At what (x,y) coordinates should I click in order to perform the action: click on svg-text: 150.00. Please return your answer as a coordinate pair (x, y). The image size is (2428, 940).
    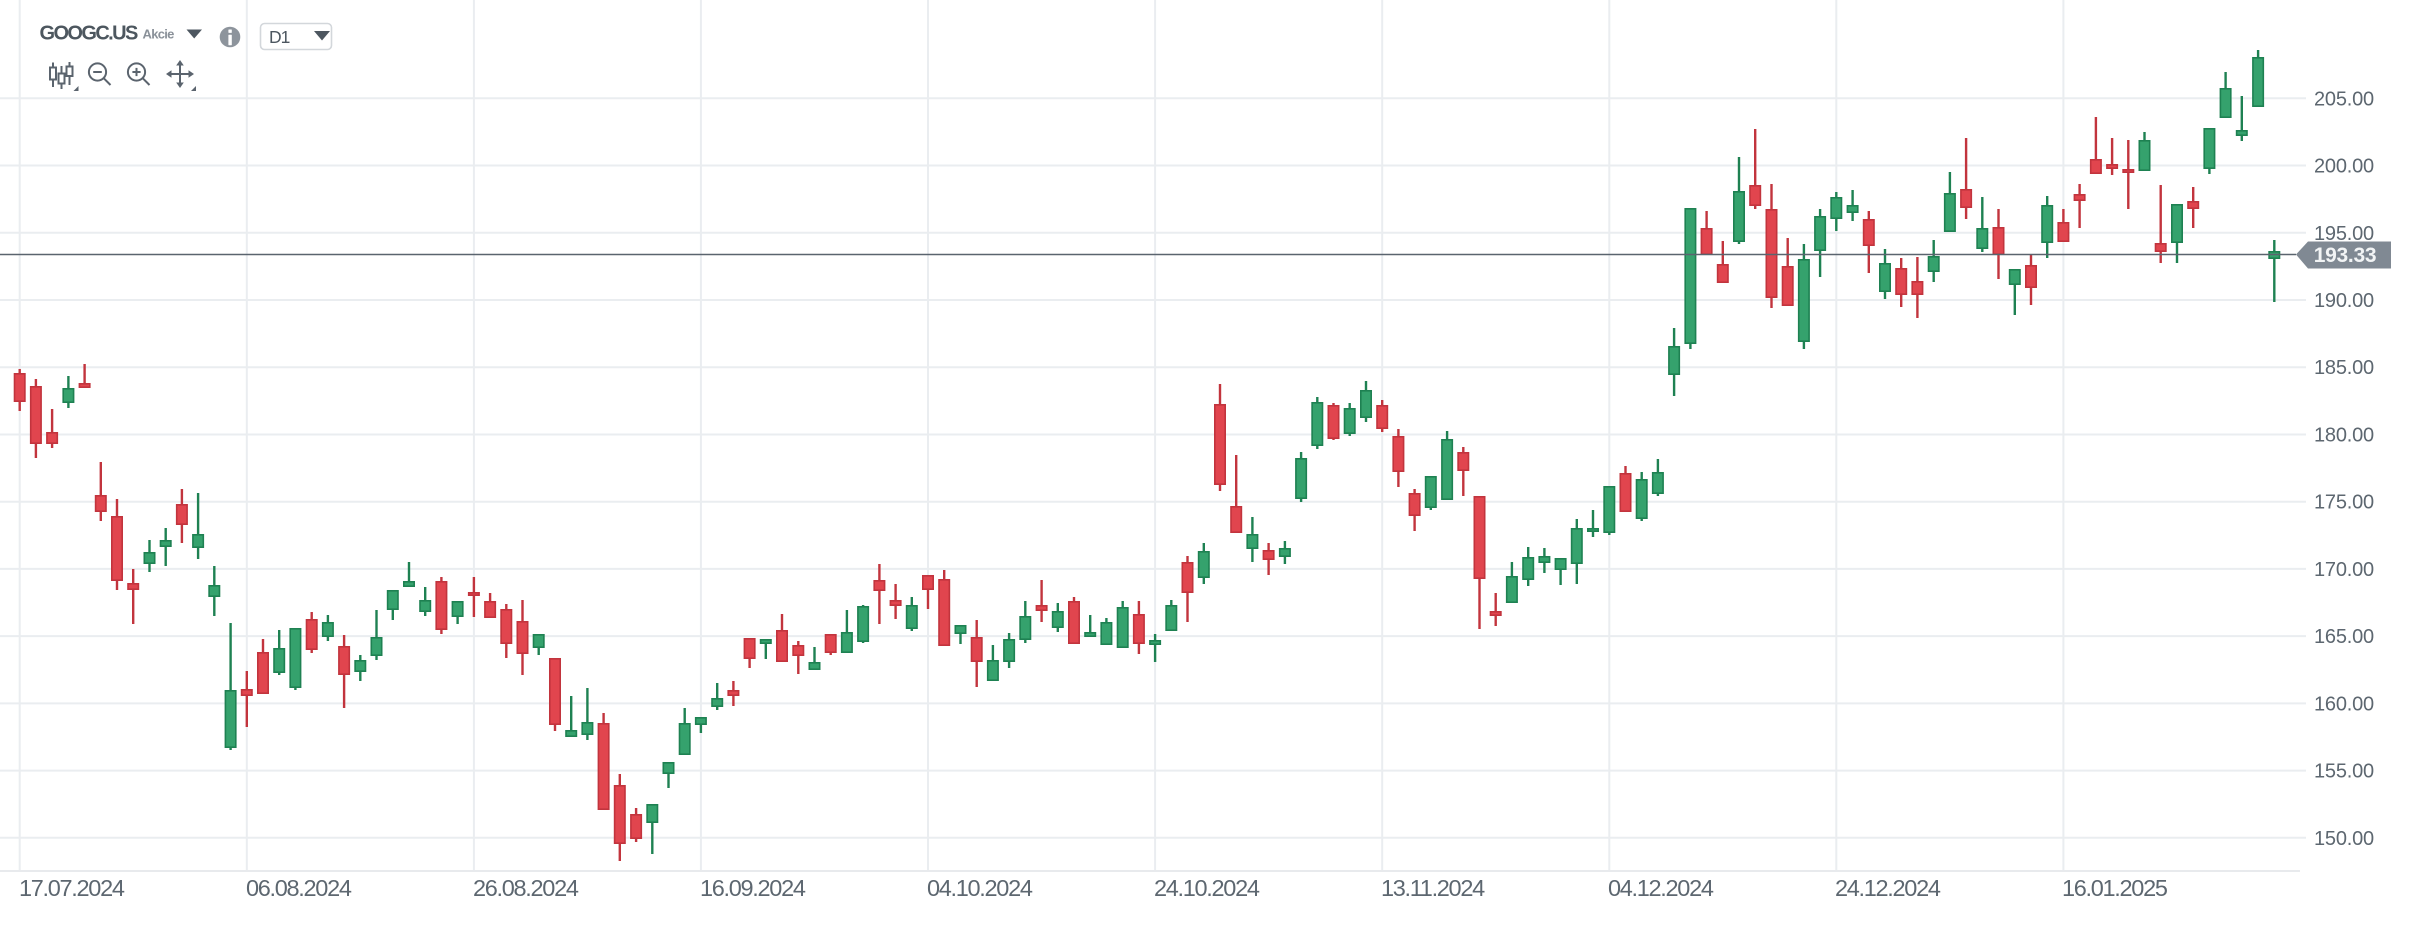
    Looking at the image, I should click on (2344, 839).